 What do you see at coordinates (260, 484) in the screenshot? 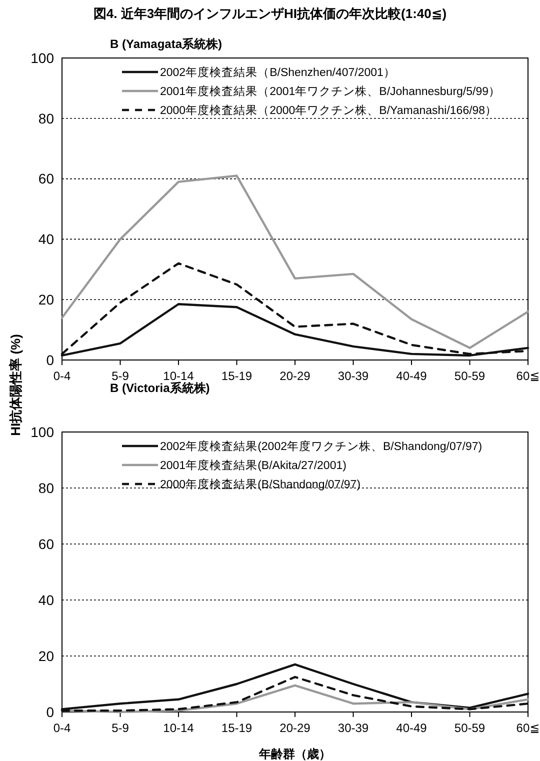
I see `legend-label: 2000年度検査結果(B/Shandong/07/97)` at bounding box center [260, 484].